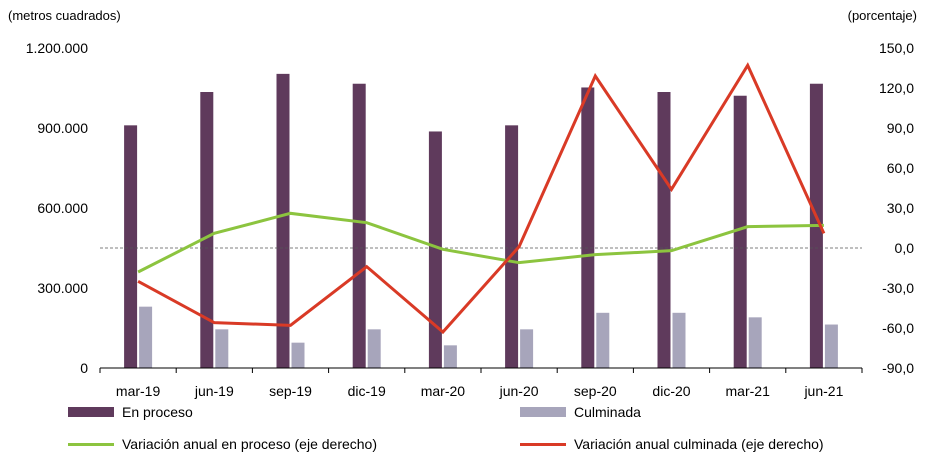  I want to click on y2-tick-label: 30,0, so click(900, 208).